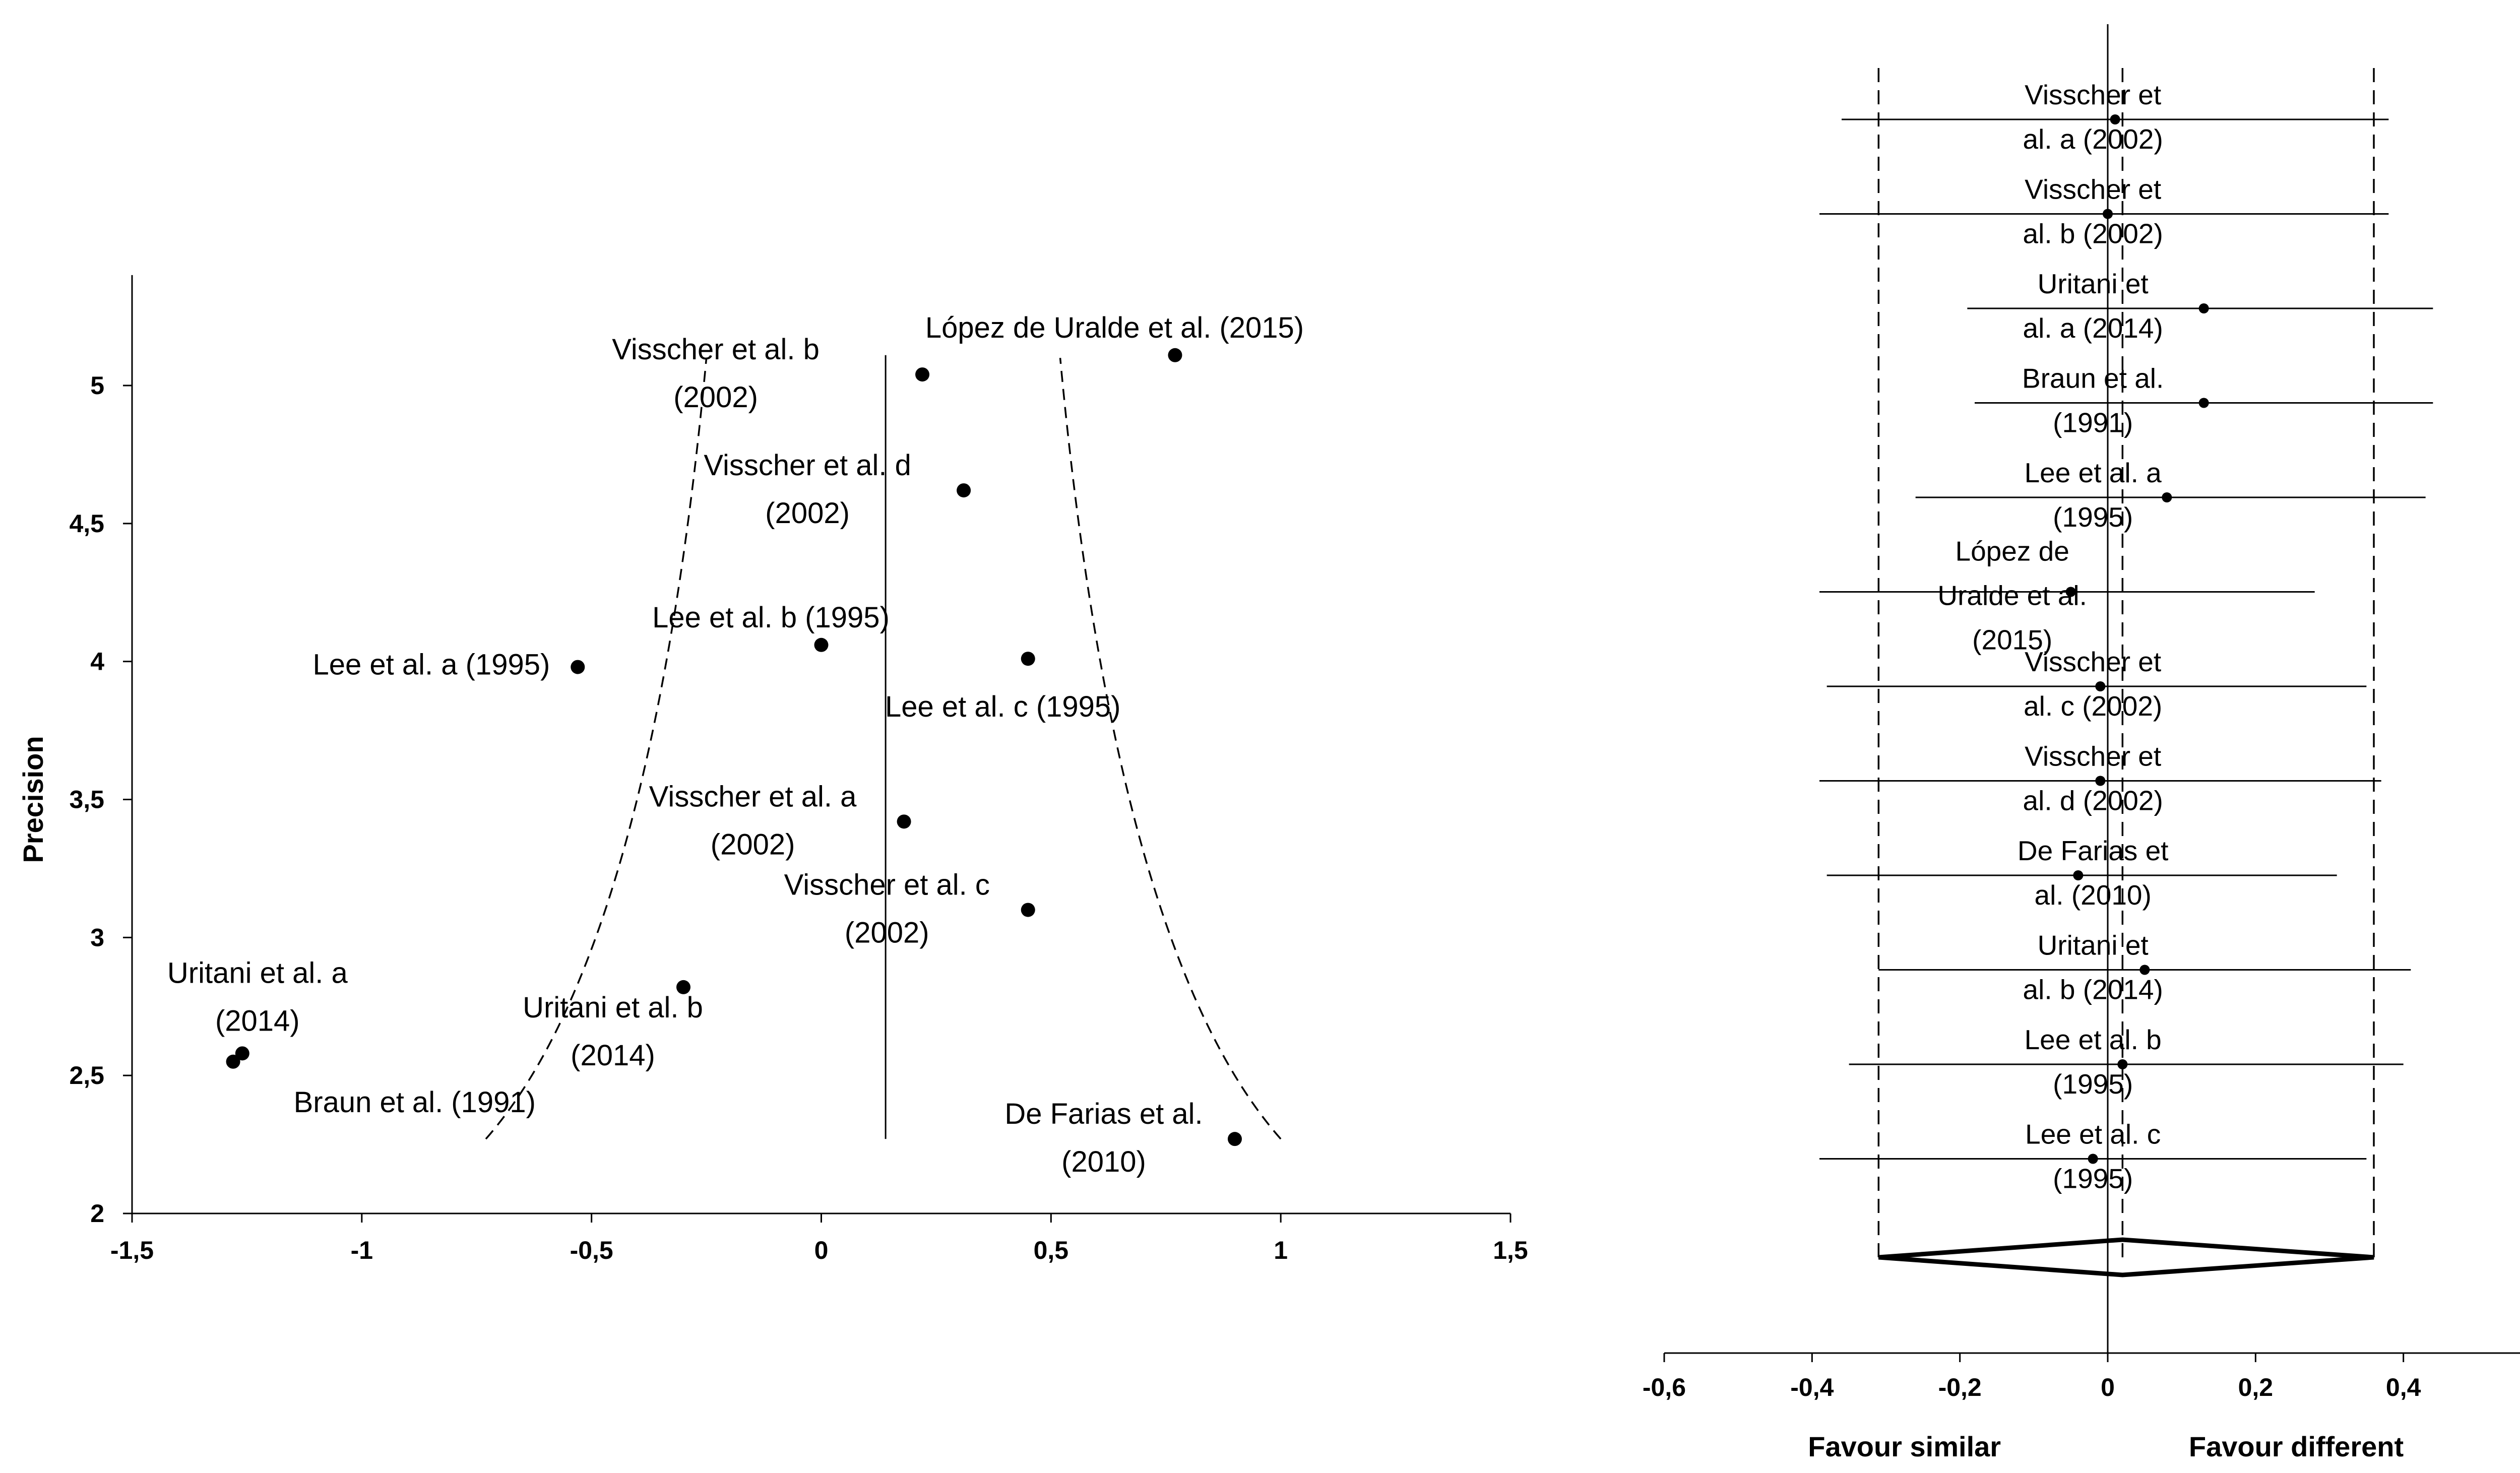 This screenshot has height=1473, width=2520. Describe the element at coordinates (613, 1008) in the screenshot. I see `point-label-line: Uritani et al. b` at that location.